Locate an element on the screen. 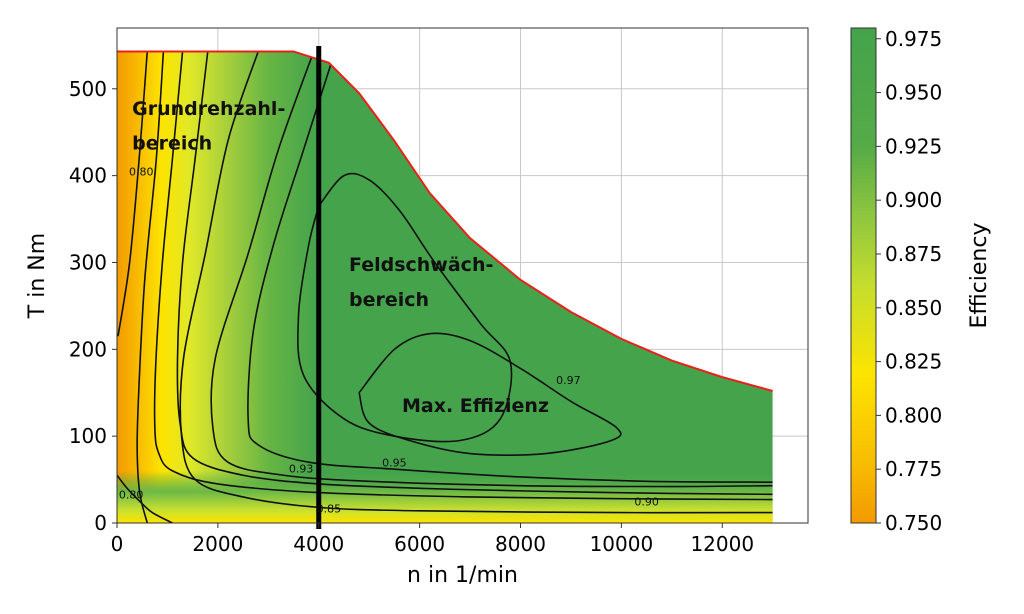 This screenshot has width=1024, height=614. x-tick-label-6: 12000 is located at coordinates (722, 544).